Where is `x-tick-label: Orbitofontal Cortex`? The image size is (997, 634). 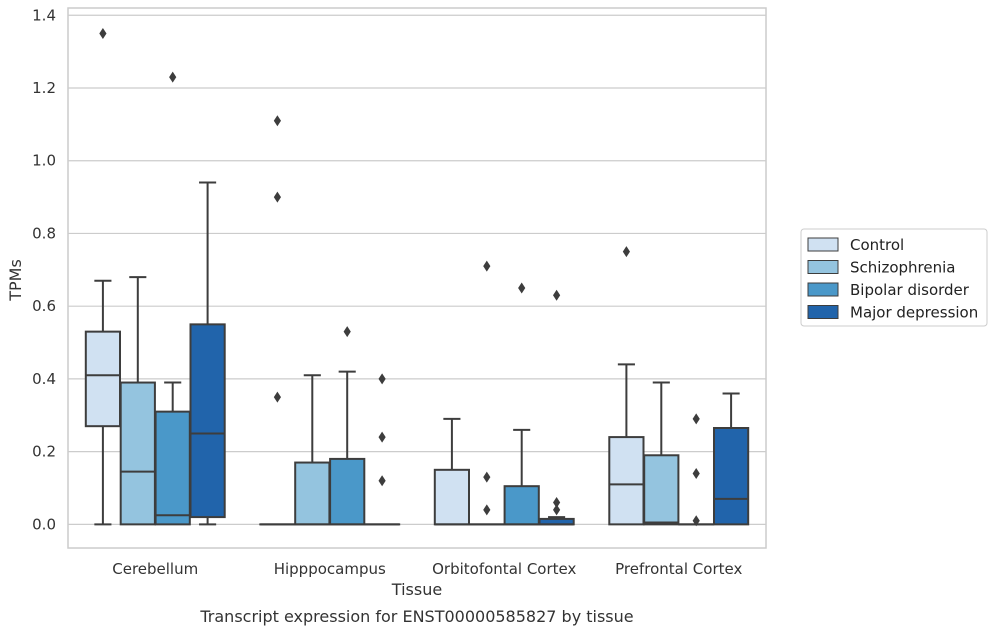
x-tick-label: Orbitofontal Cortex is located at coordinates (504, 569).